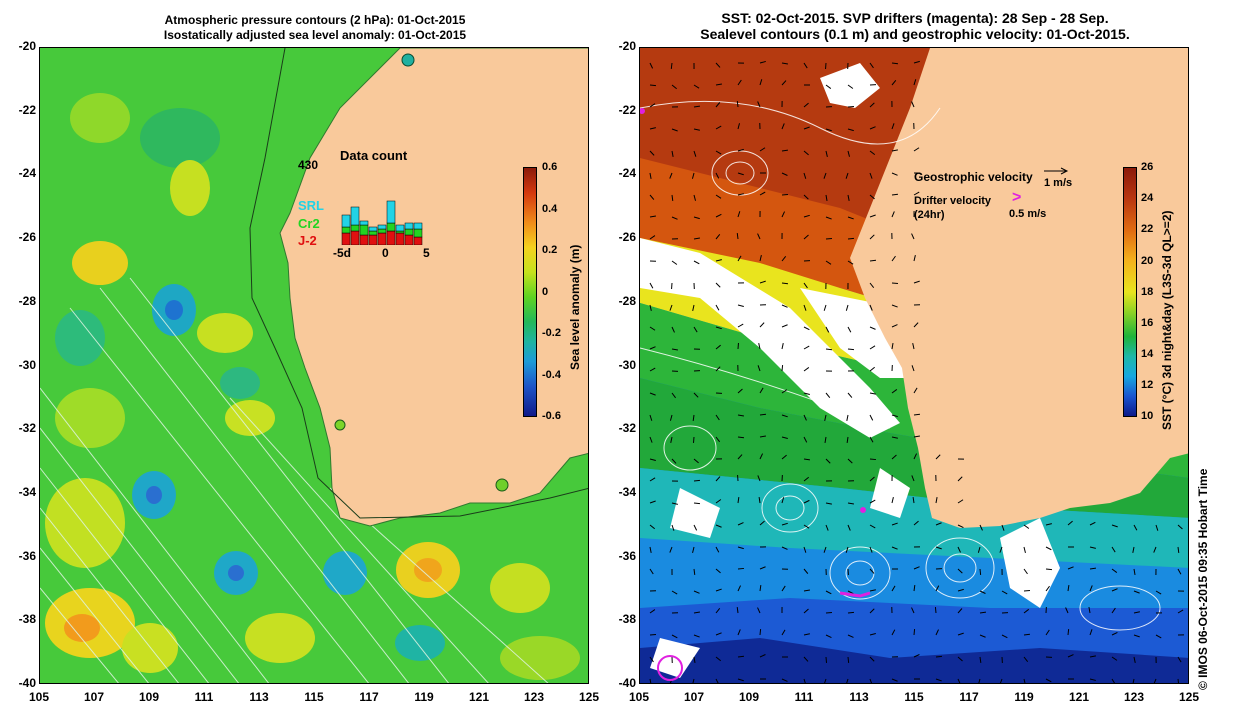 The height and width of the screenshot is (720, 1250). I want to click on longitude-tick: 119, so click(424, 697).